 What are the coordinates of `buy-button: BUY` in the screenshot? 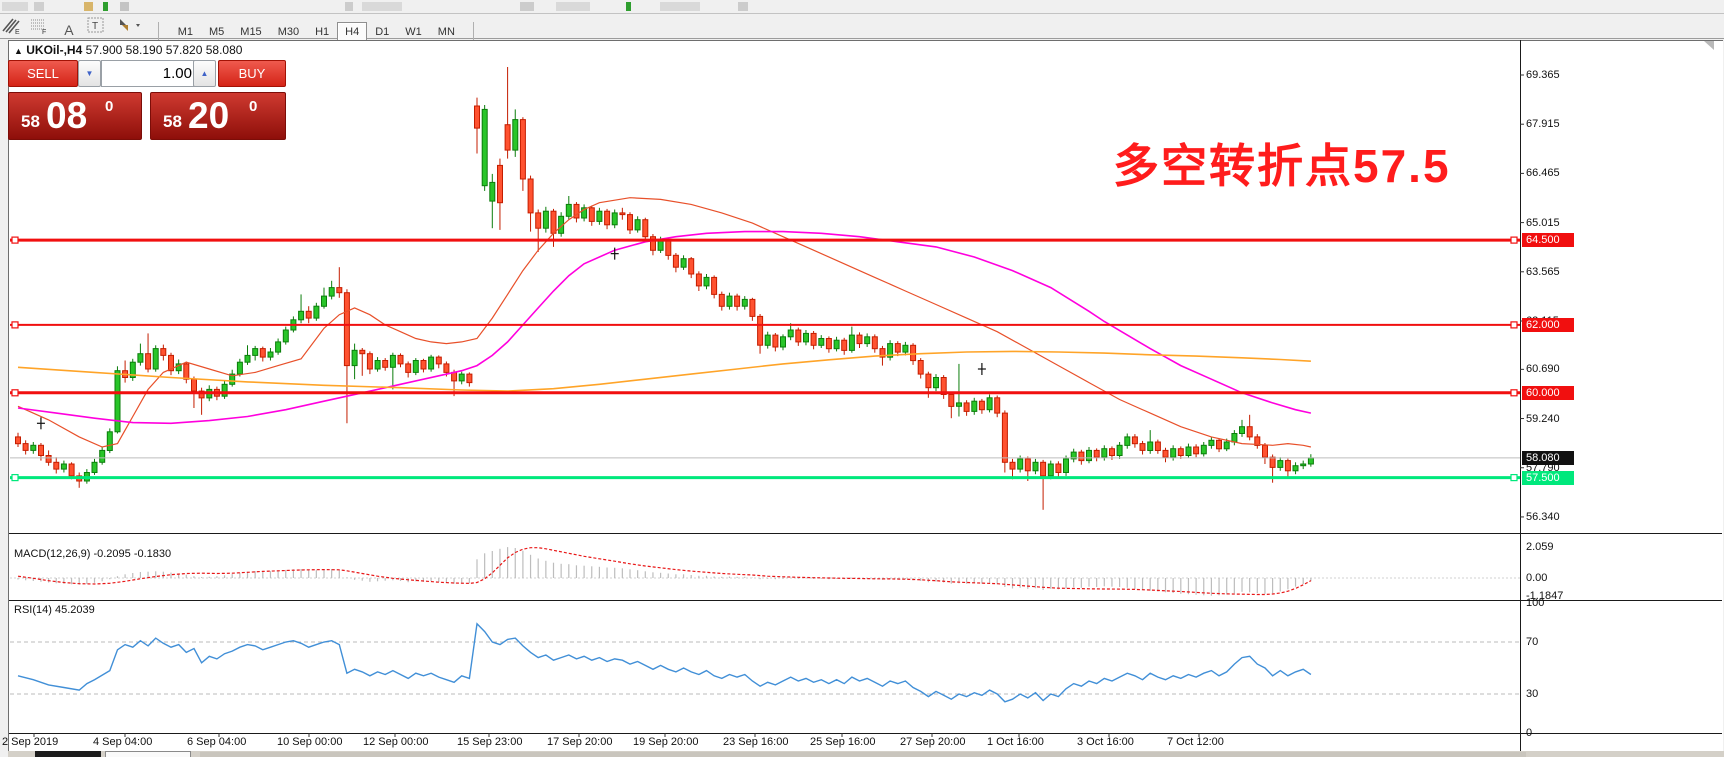 It's located at (252, 73).